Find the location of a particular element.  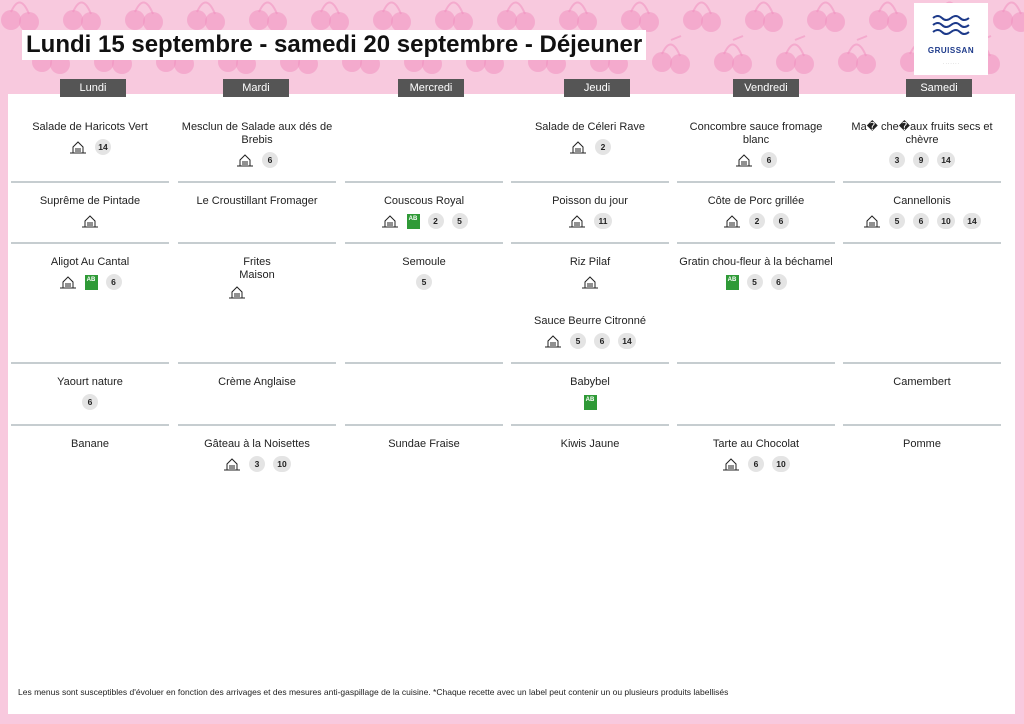

day-header-jeudi: Jeudi is located at coordinates (597, 88).